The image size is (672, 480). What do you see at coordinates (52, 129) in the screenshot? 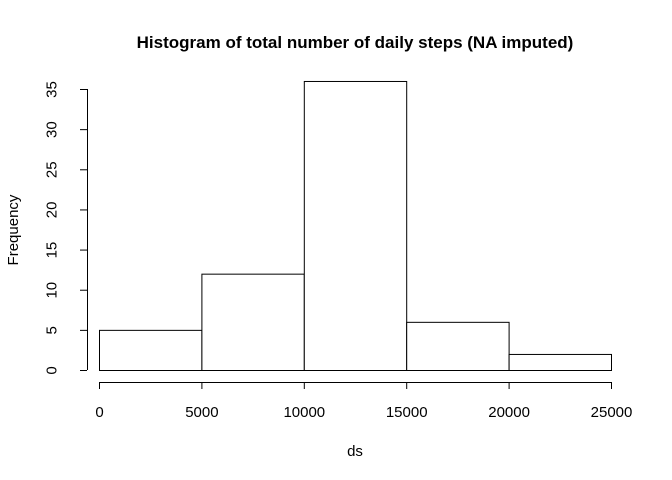
I see `y-tick-label-6: 30` at bounding box center [52, 129].